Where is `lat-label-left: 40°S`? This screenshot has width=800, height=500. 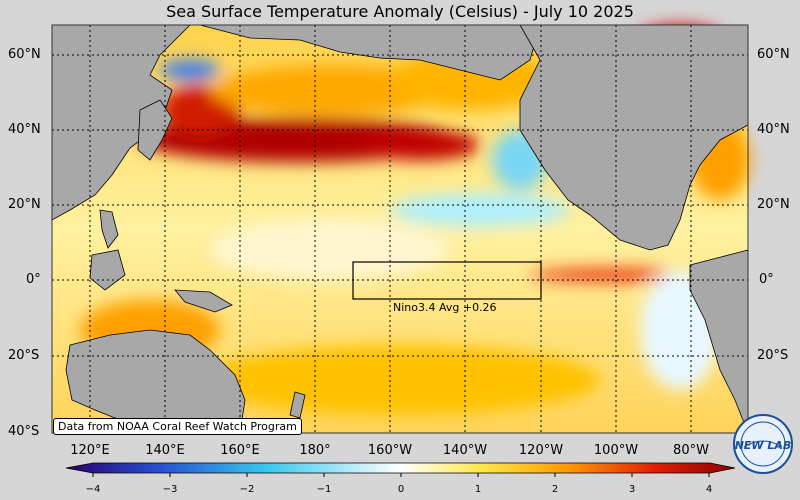 lat-label-left: 40°S is located at coordinates (24, 431).